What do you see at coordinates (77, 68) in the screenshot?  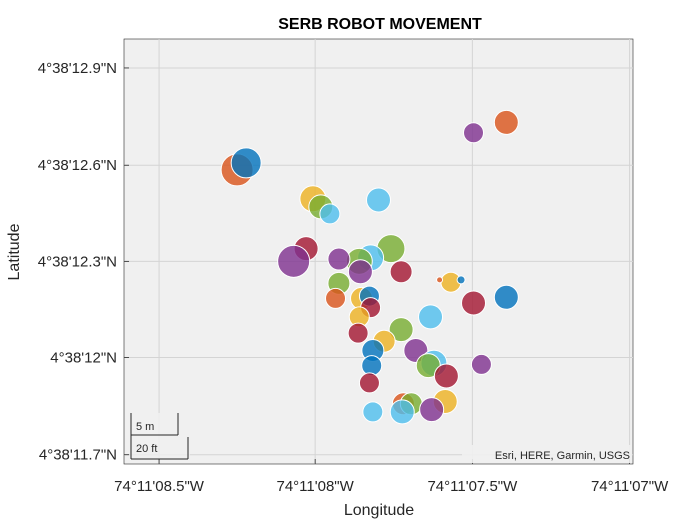 I see `y-tick-label: 4°38'12.9"N` at bounding box center [77, 68].